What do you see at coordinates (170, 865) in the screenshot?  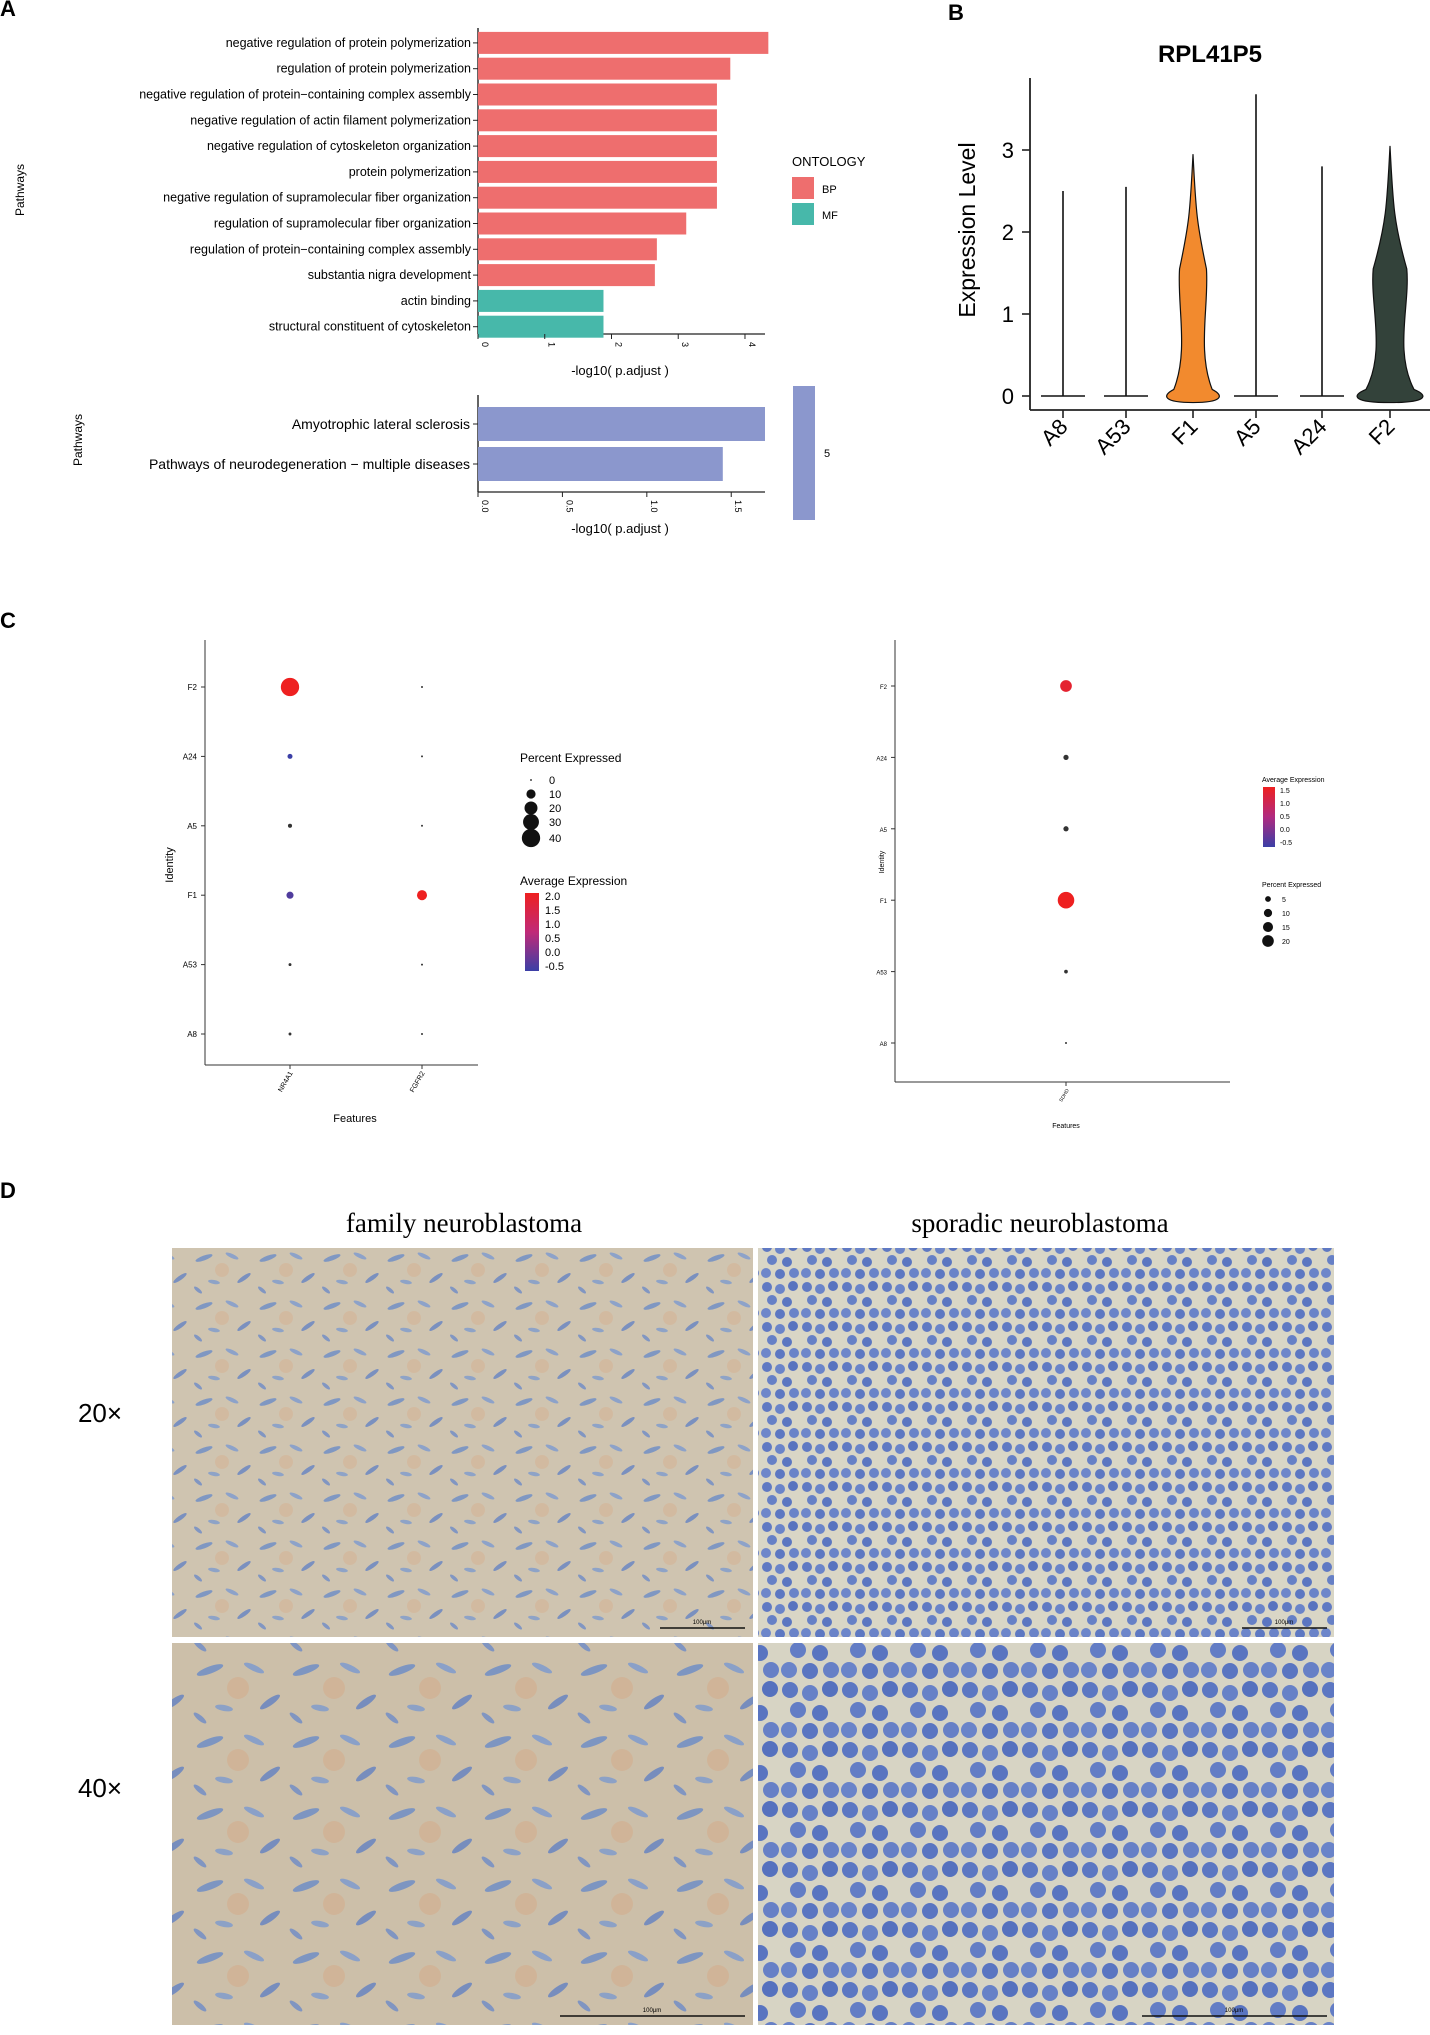 I see `dotplot-left-y-label: Identity` at bounding box center [170, 865].